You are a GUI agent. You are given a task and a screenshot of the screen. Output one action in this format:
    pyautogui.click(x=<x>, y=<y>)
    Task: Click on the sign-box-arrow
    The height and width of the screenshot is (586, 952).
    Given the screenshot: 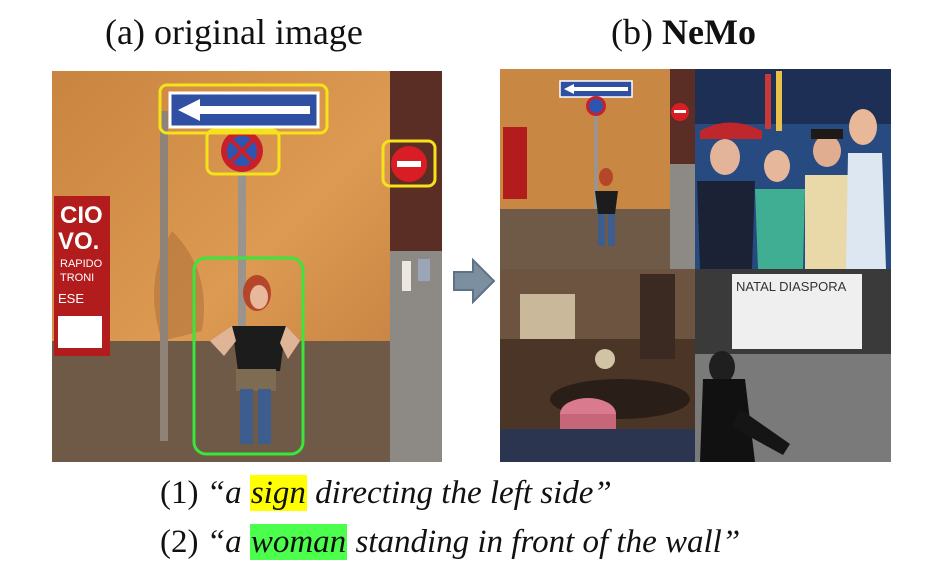 What is the action you would take?
    pyautogui.click(x=243, y=109)
    